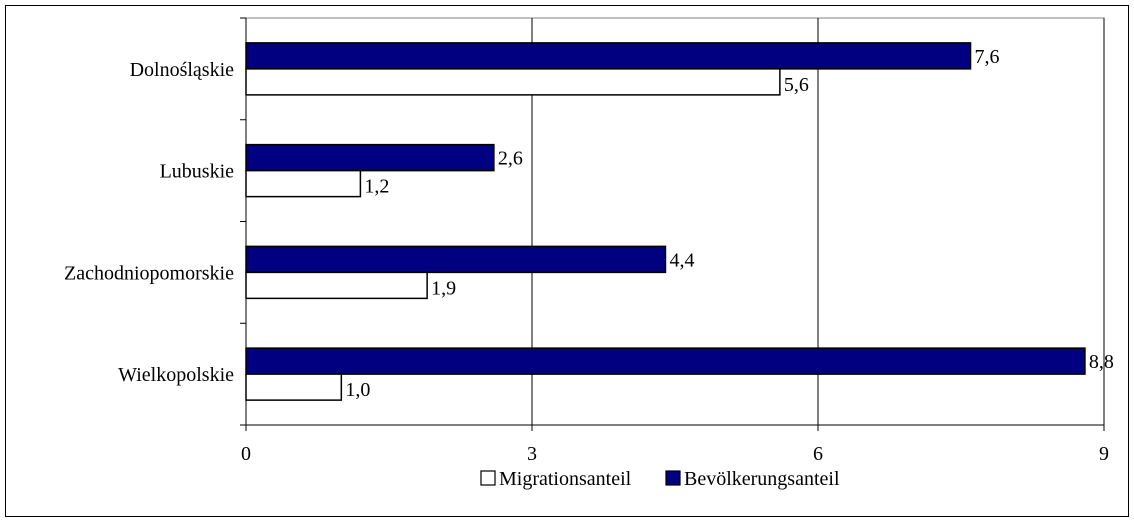 Image resolution: width=1134 pixels, height=522 pixels. I want to click on data-label-bevoelkerungsanteil: 8,8, so click(1101, 362).